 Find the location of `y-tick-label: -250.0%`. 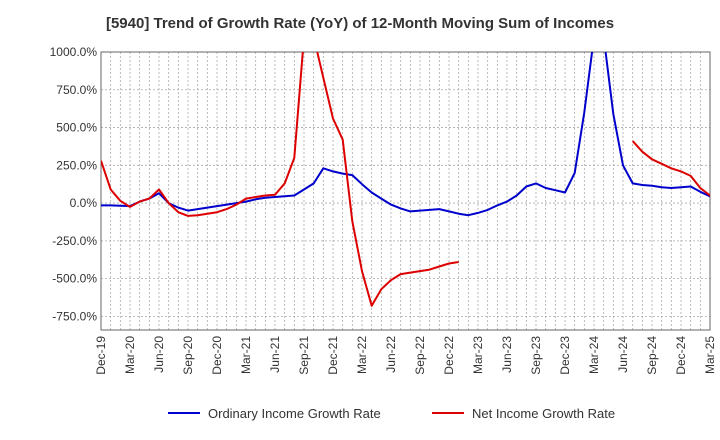

y-tick-label: -250.0% is located at coordinates (74, 241).